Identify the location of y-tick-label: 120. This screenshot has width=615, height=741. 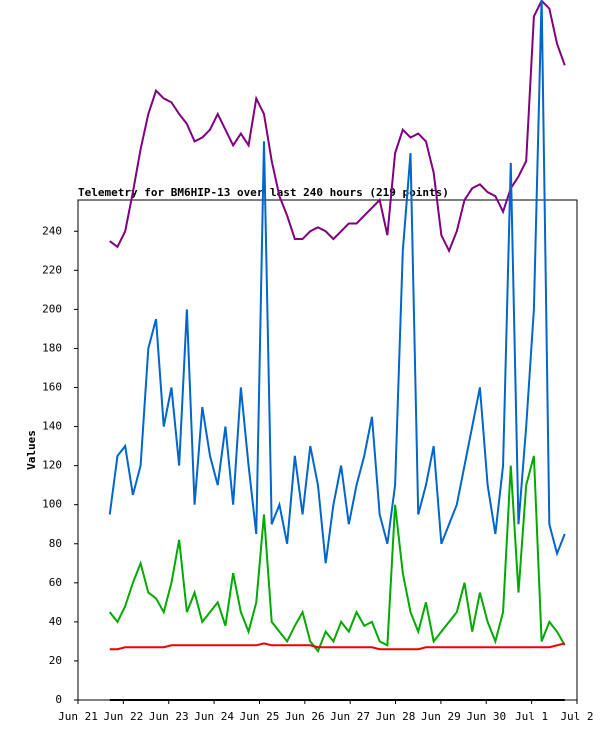
(52, 465).